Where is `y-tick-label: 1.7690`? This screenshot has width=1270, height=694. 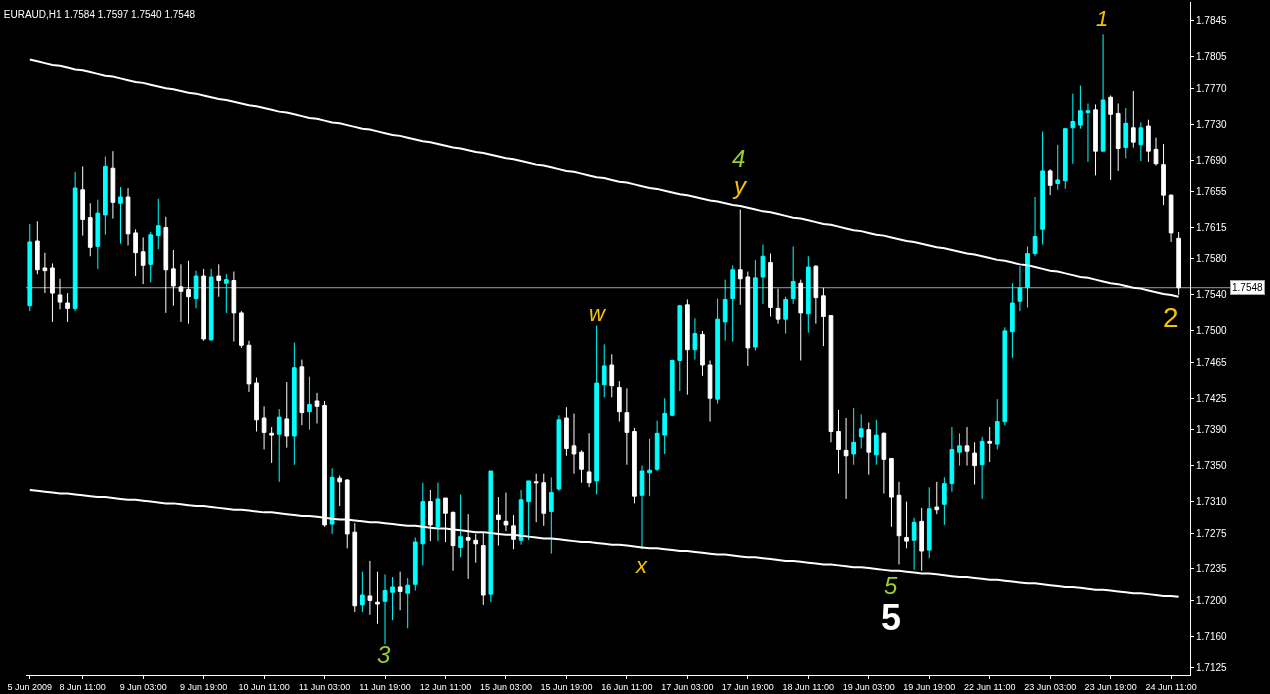 y-tick-label: 1.7690 is located at coordinates (1212, 160).